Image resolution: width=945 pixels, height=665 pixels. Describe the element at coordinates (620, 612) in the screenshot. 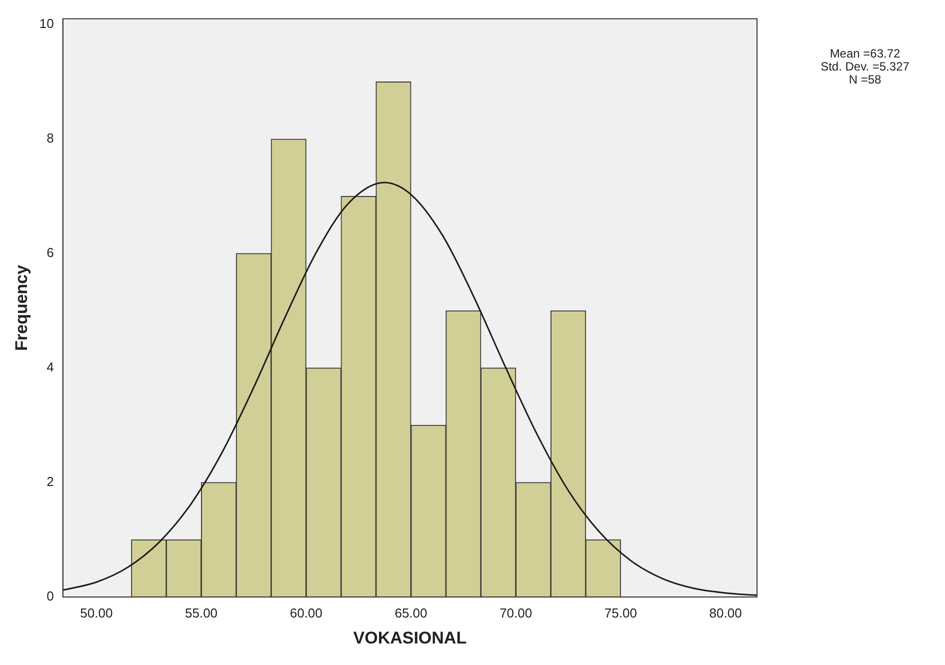

I see `x-tick-label: 75.00` at that location.